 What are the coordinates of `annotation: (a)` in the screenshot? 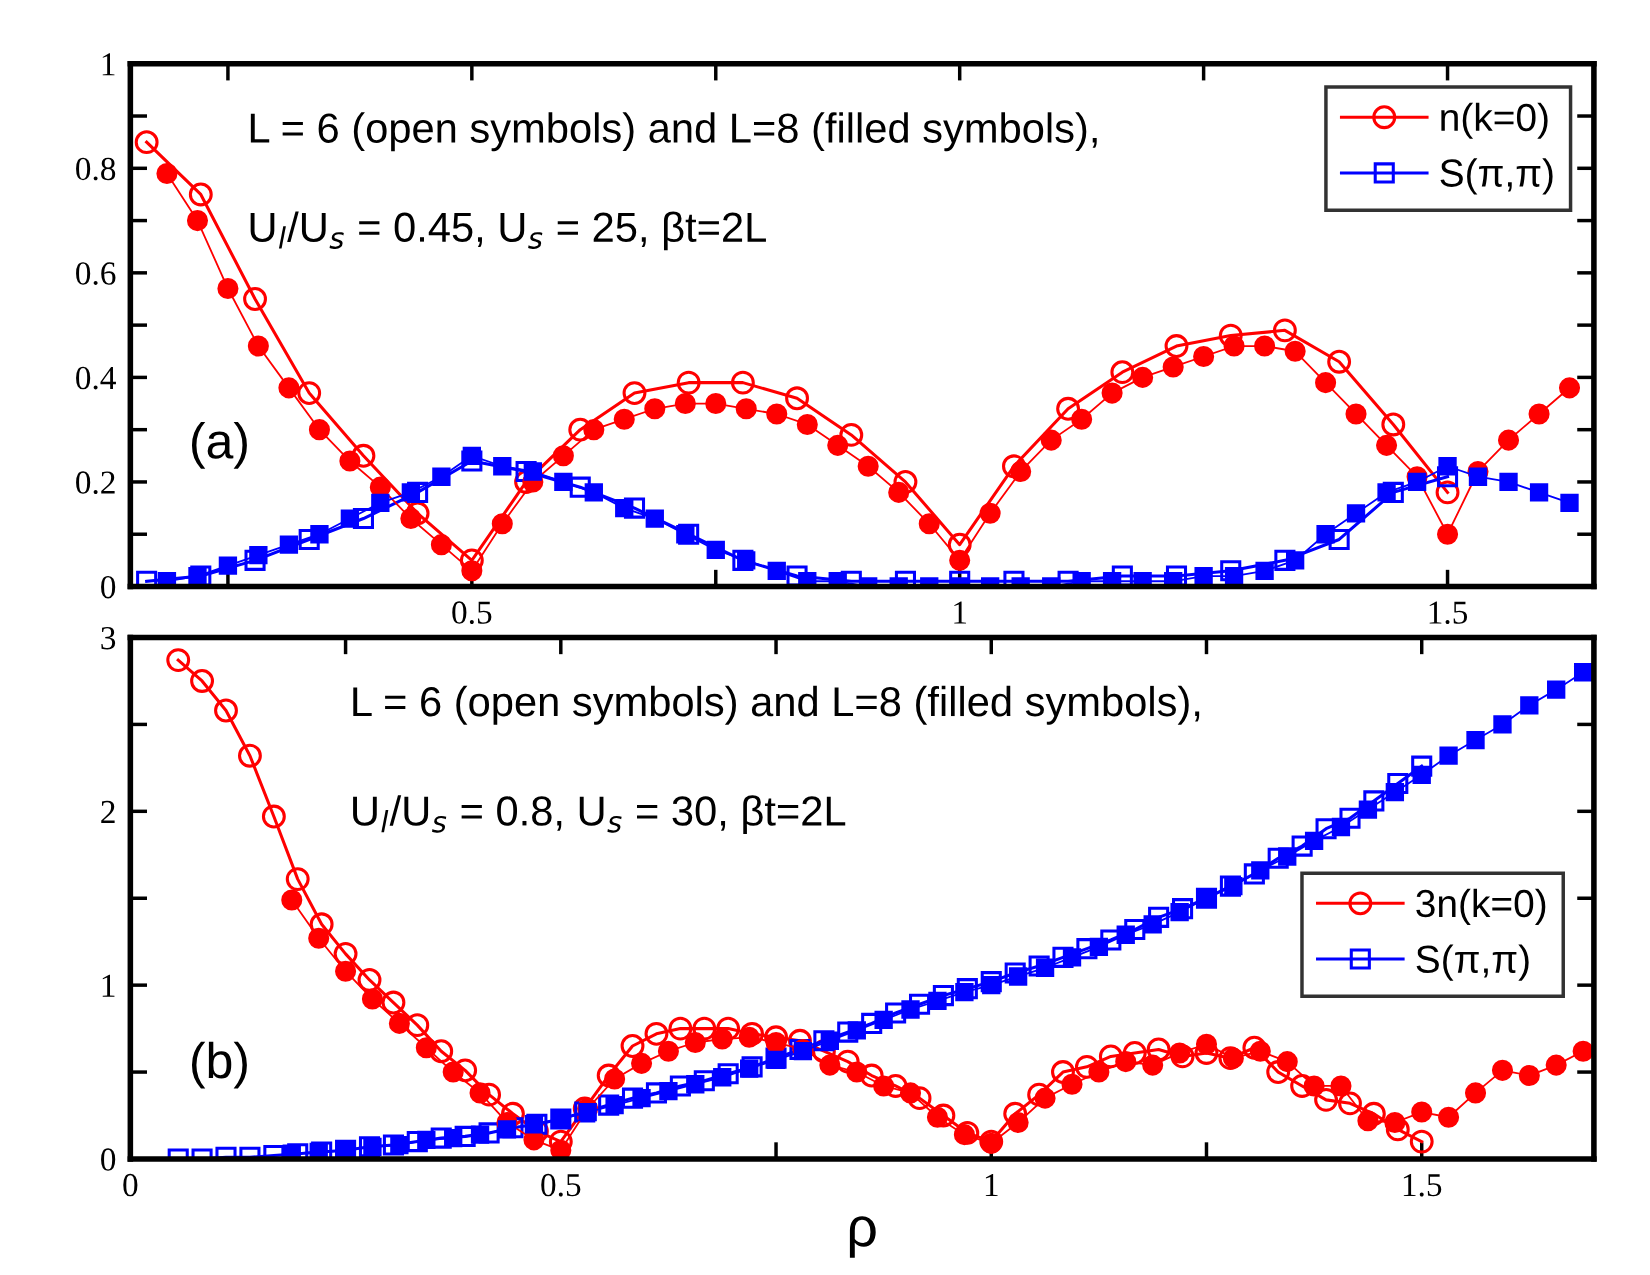 It's located at (219, 445).